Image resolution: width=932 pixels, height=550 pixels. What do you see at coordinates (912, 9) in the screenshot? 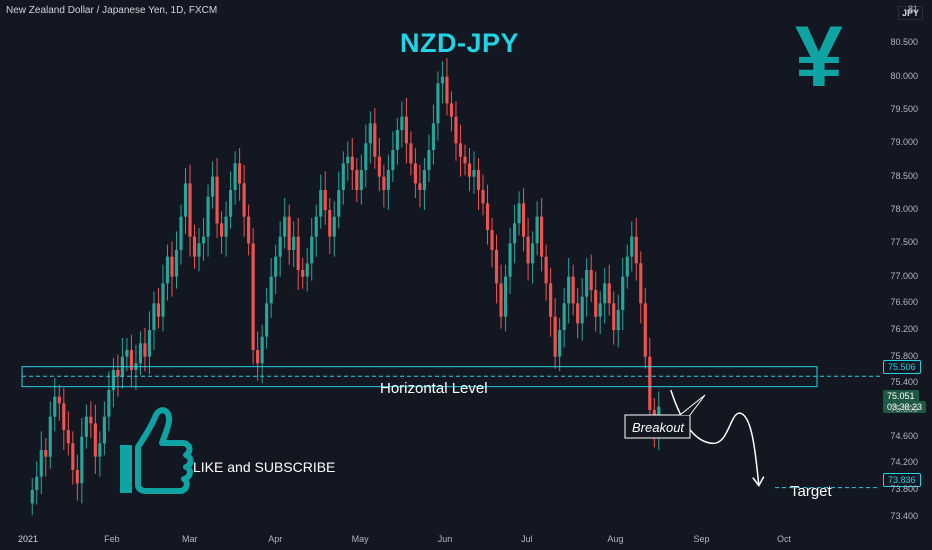
I see `y-tick-label: 81` at bounding box center [912, 9].